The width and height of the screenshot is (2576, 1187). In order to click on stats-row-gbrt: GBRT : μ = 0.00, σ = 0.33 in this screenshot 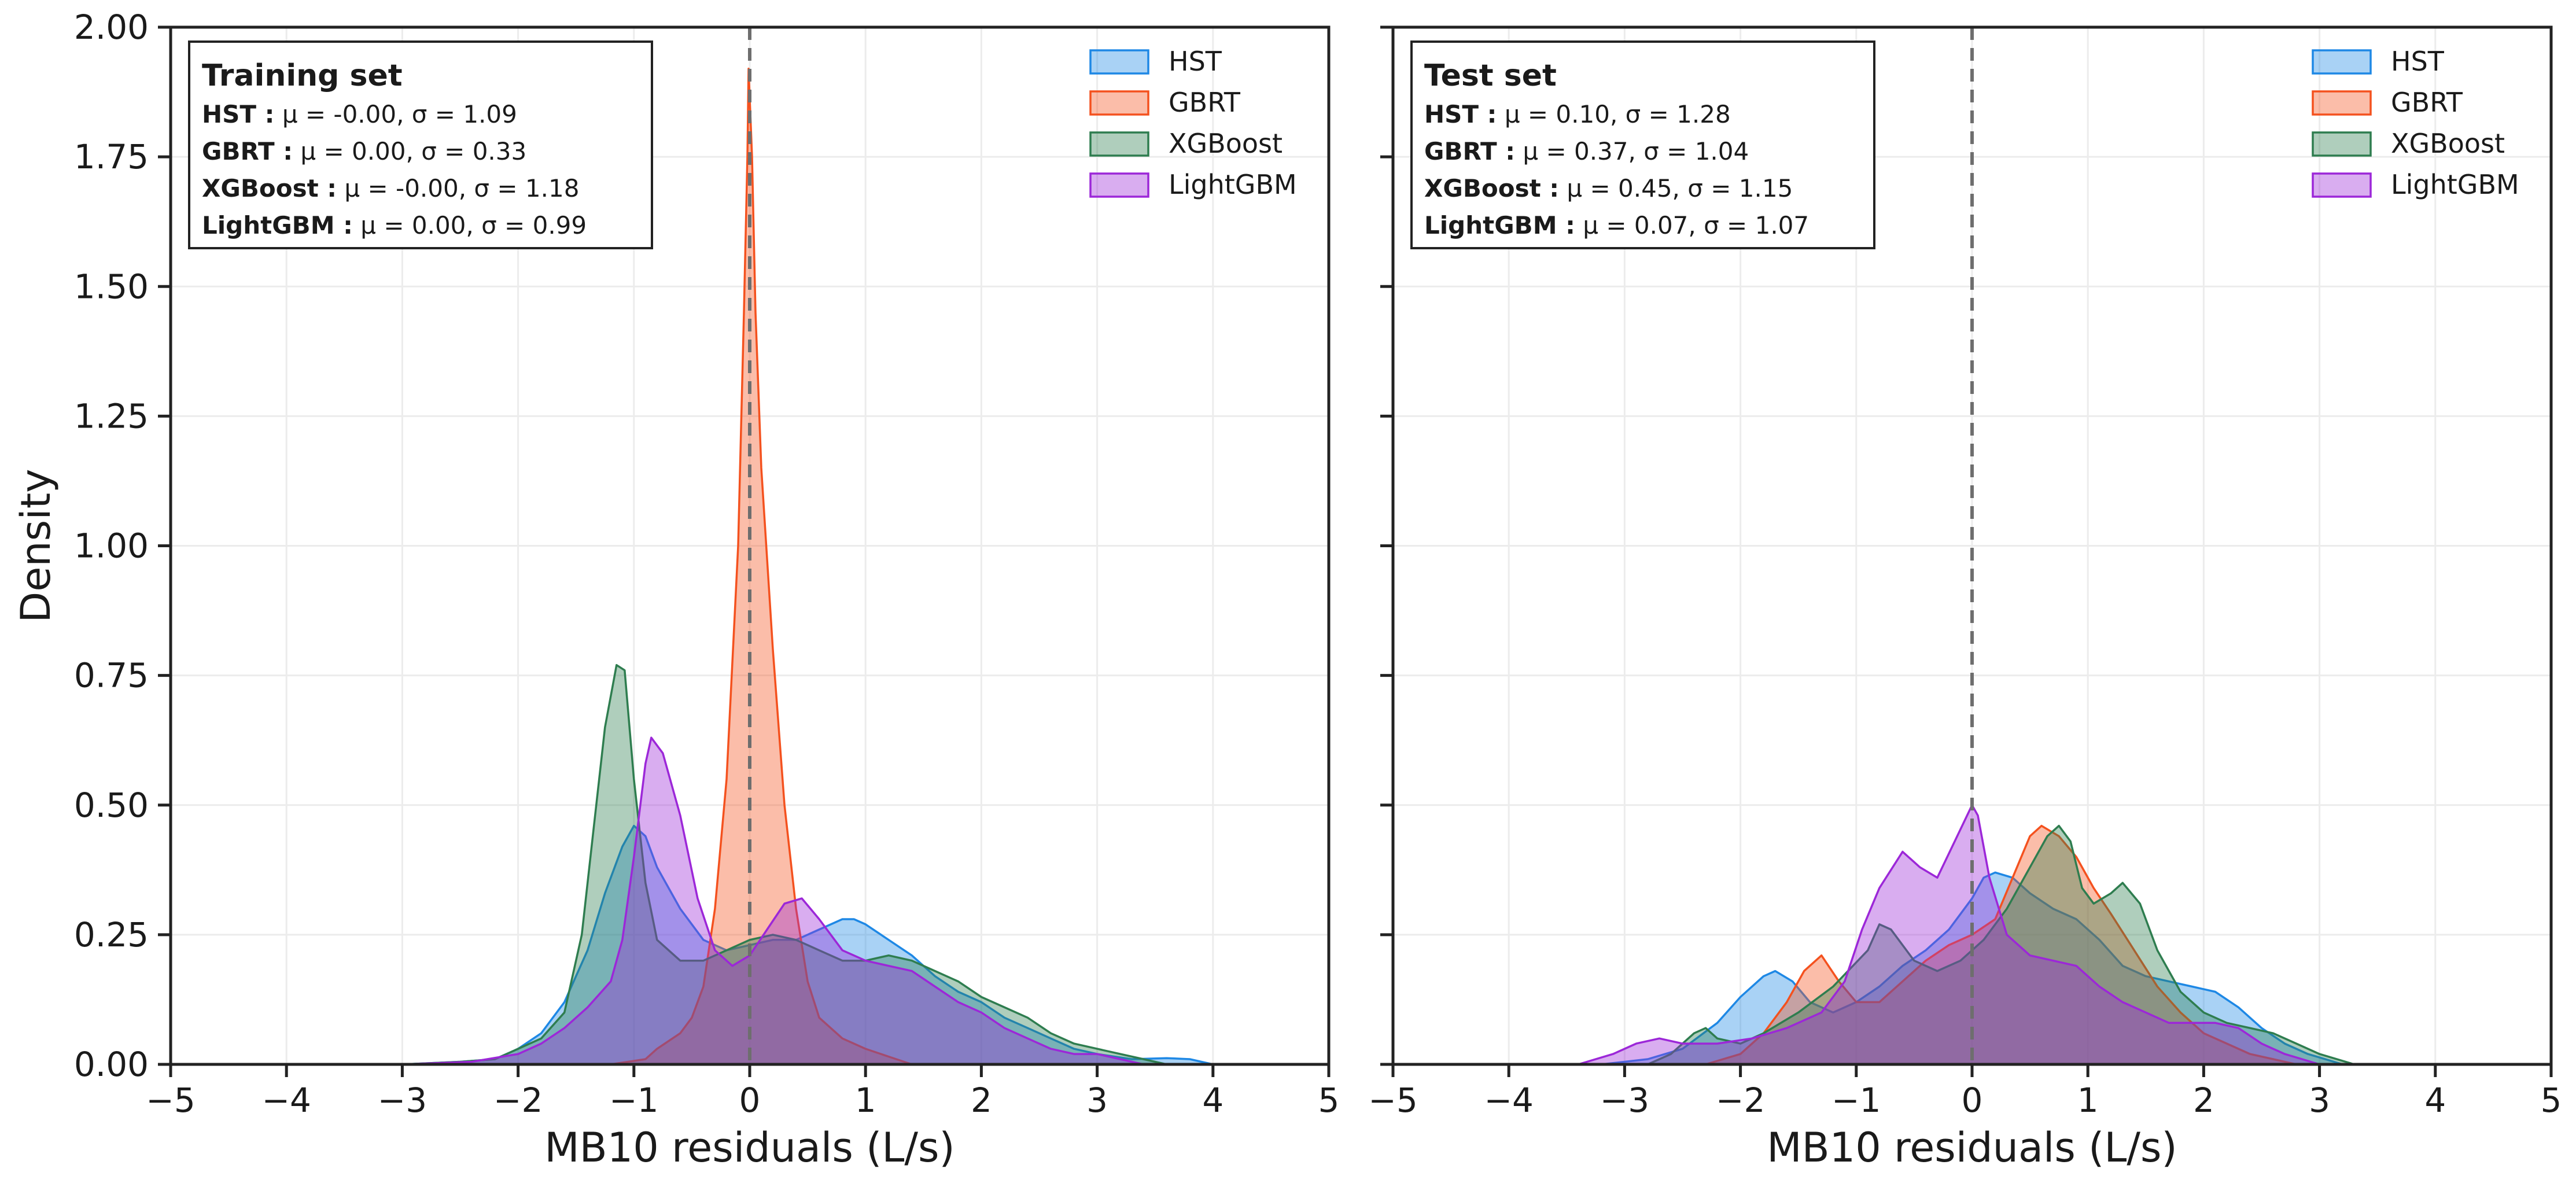, I will do `click(364, 151)`.